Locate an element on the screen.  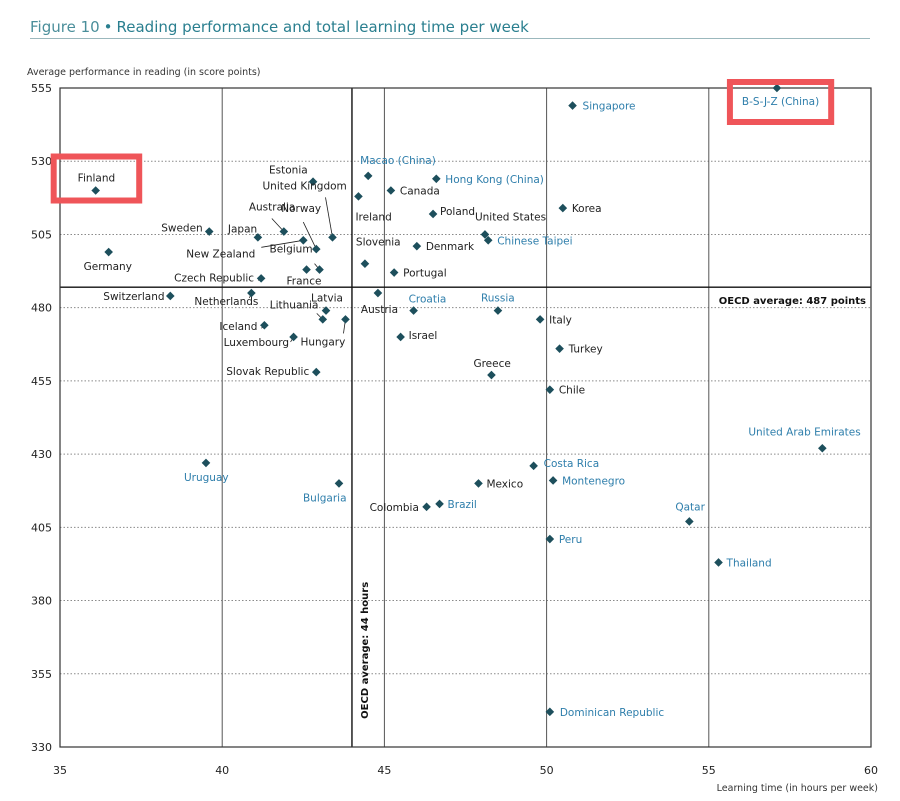
point-croatia is located at coordinates (413, 310).